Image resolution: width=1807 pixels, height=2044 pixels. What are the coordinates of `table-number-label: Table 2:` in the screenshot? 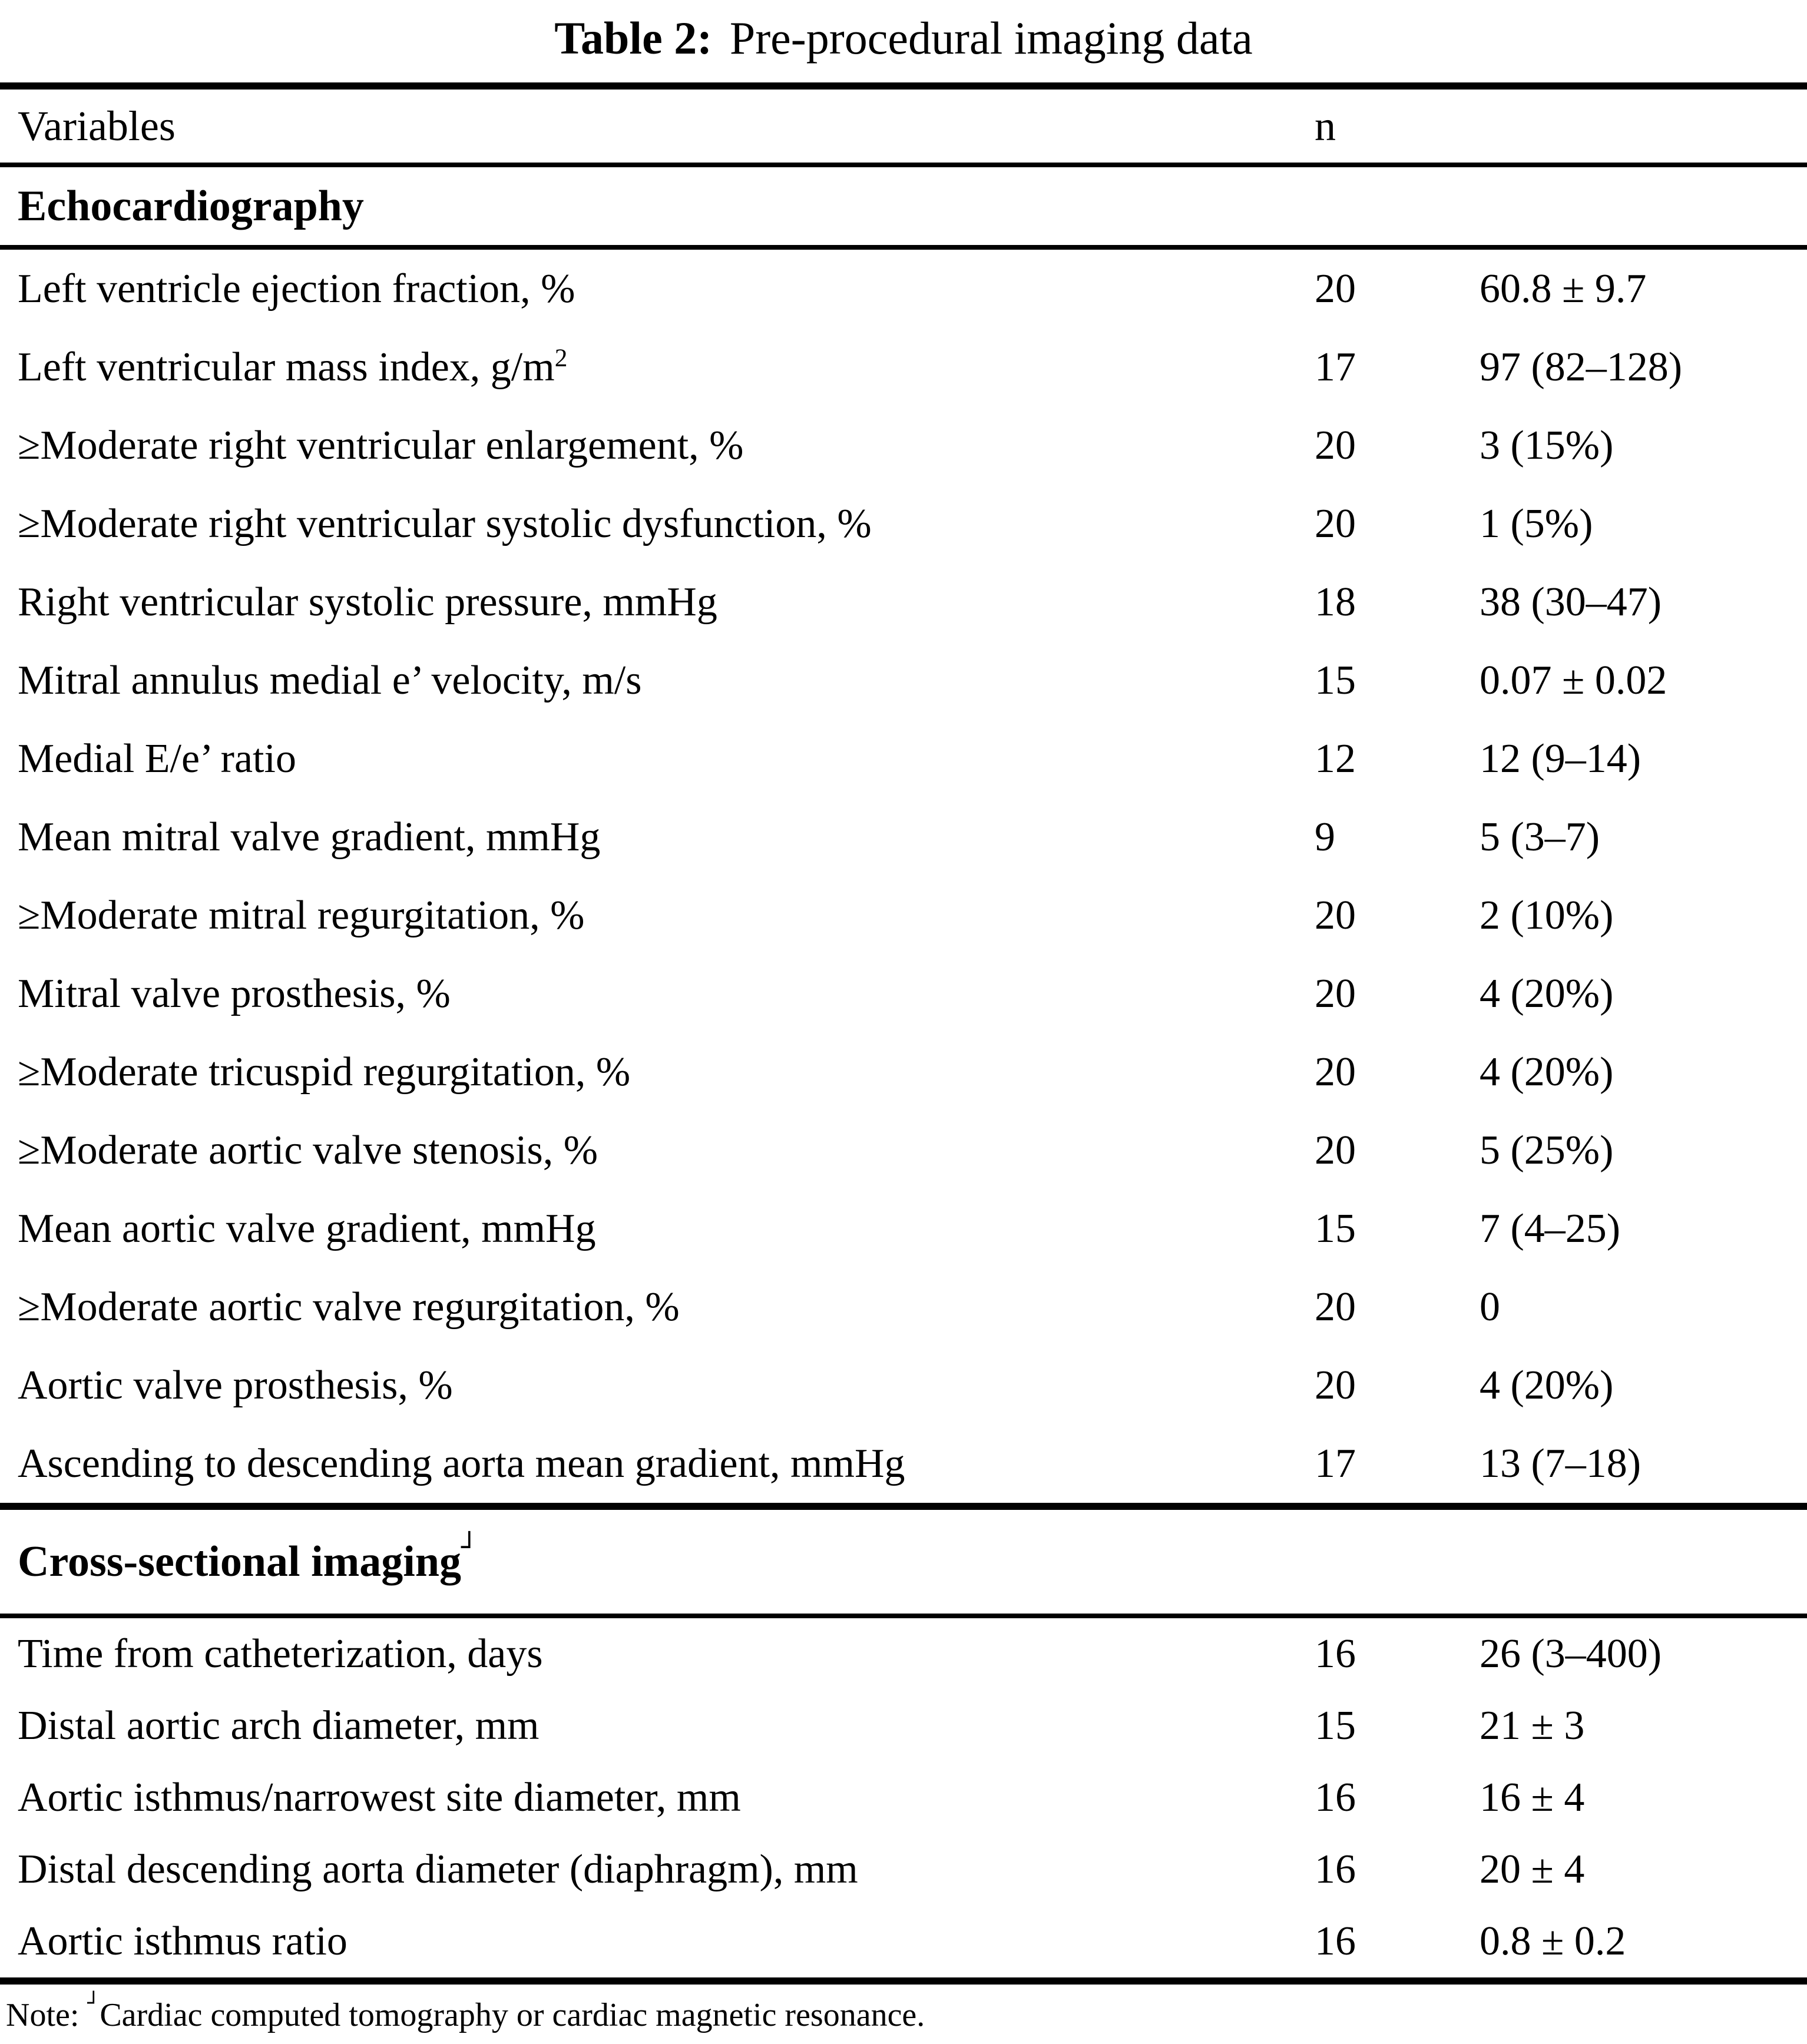 It's located at (633, 38).